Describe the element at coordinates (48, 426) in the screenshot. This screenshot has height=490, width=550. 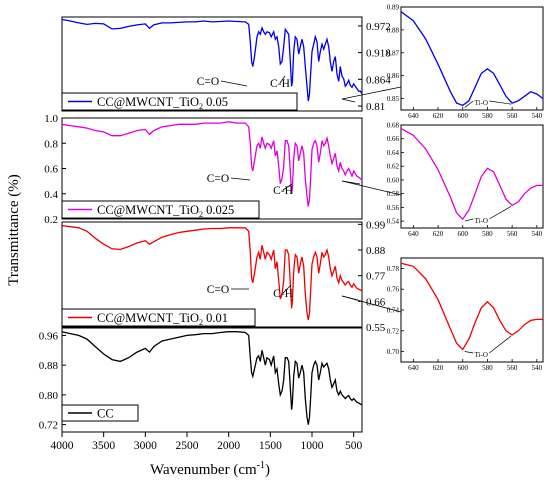
I see `left-tick-label: 0.72` at that location.